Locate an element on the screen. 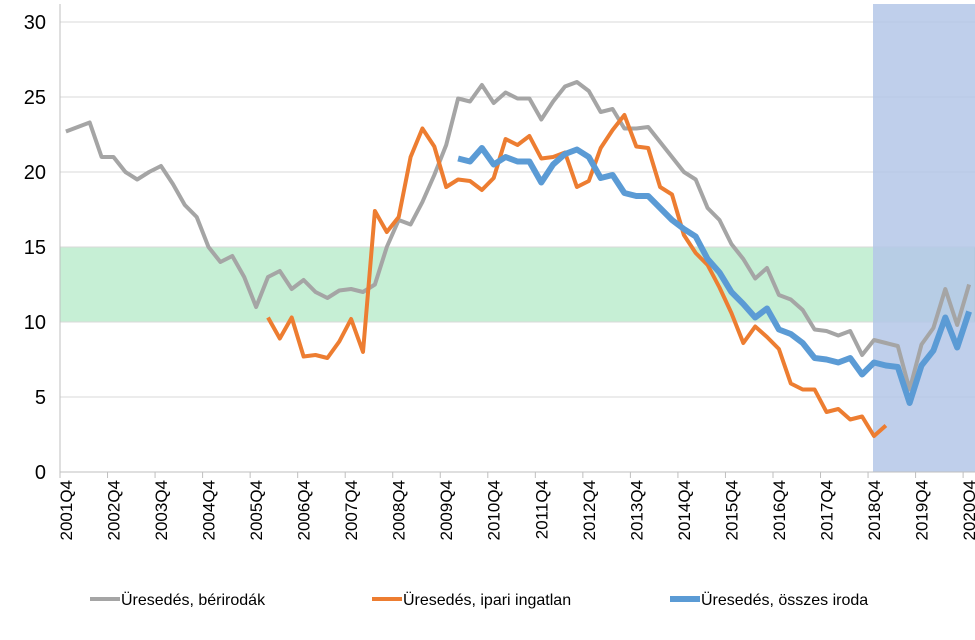 The width and height of the screenshot is (975, 640). target-band is located at coordinates (517, 284).